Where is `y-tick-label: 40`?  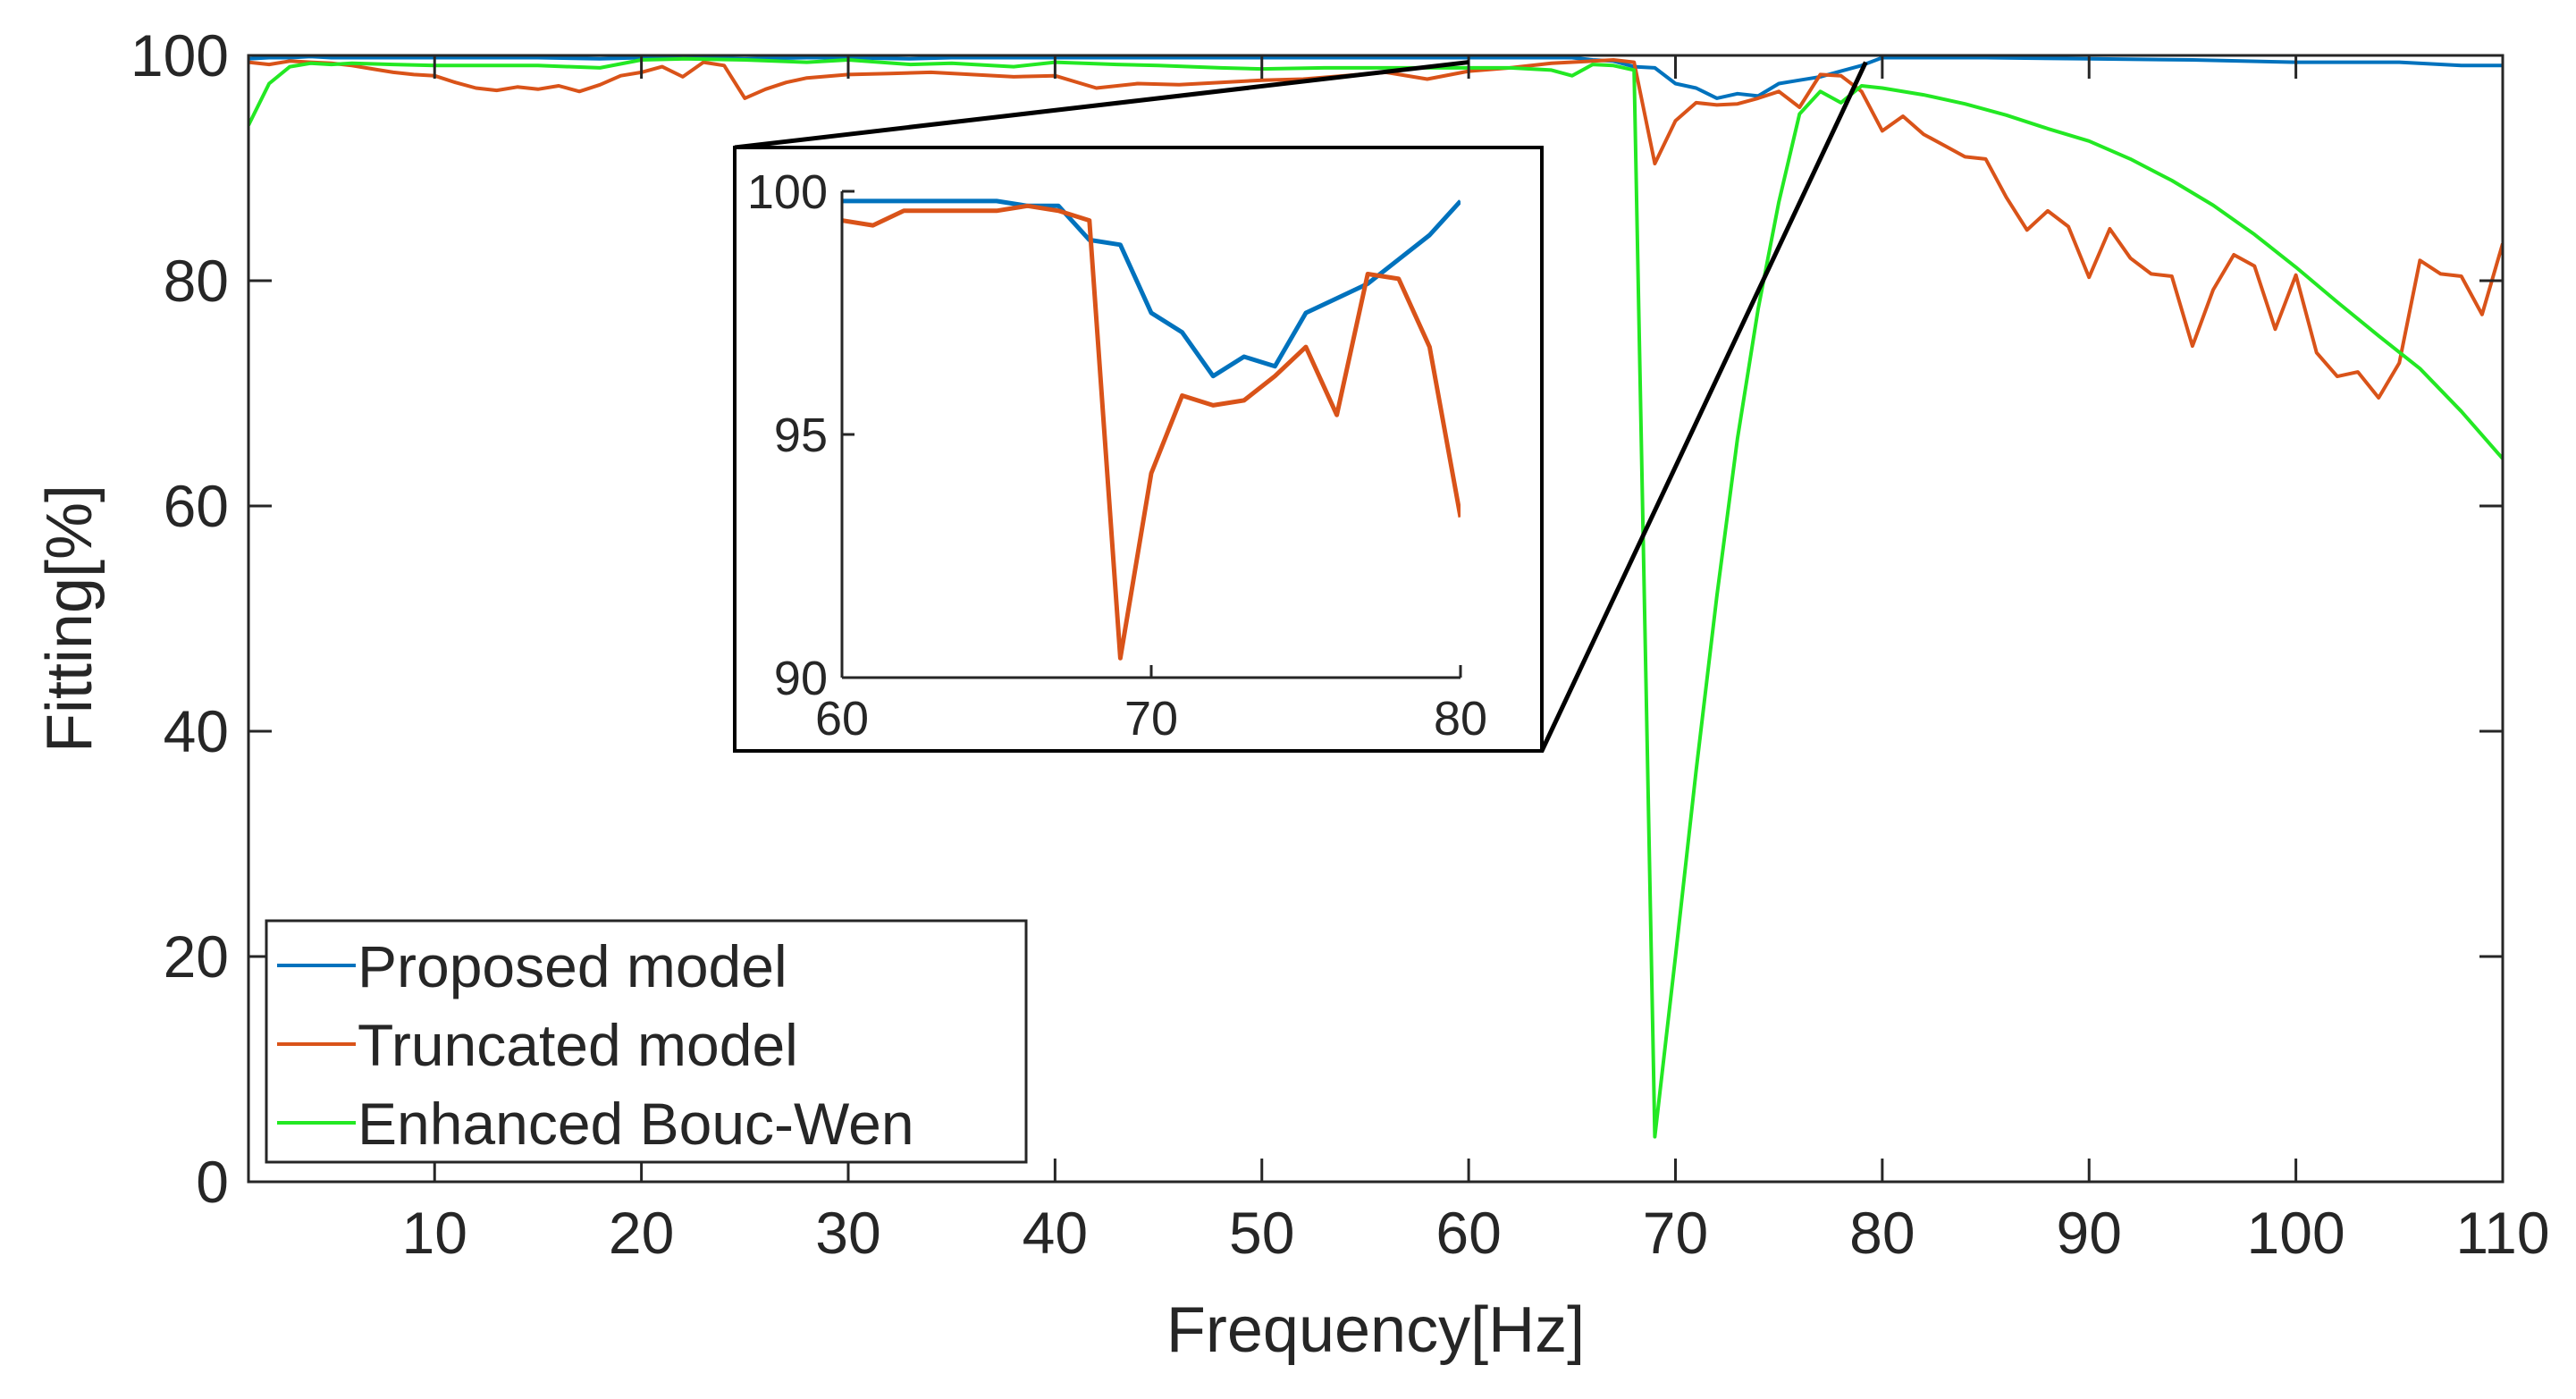 y-tick-label: 40 is located at coordinates (197, 731).